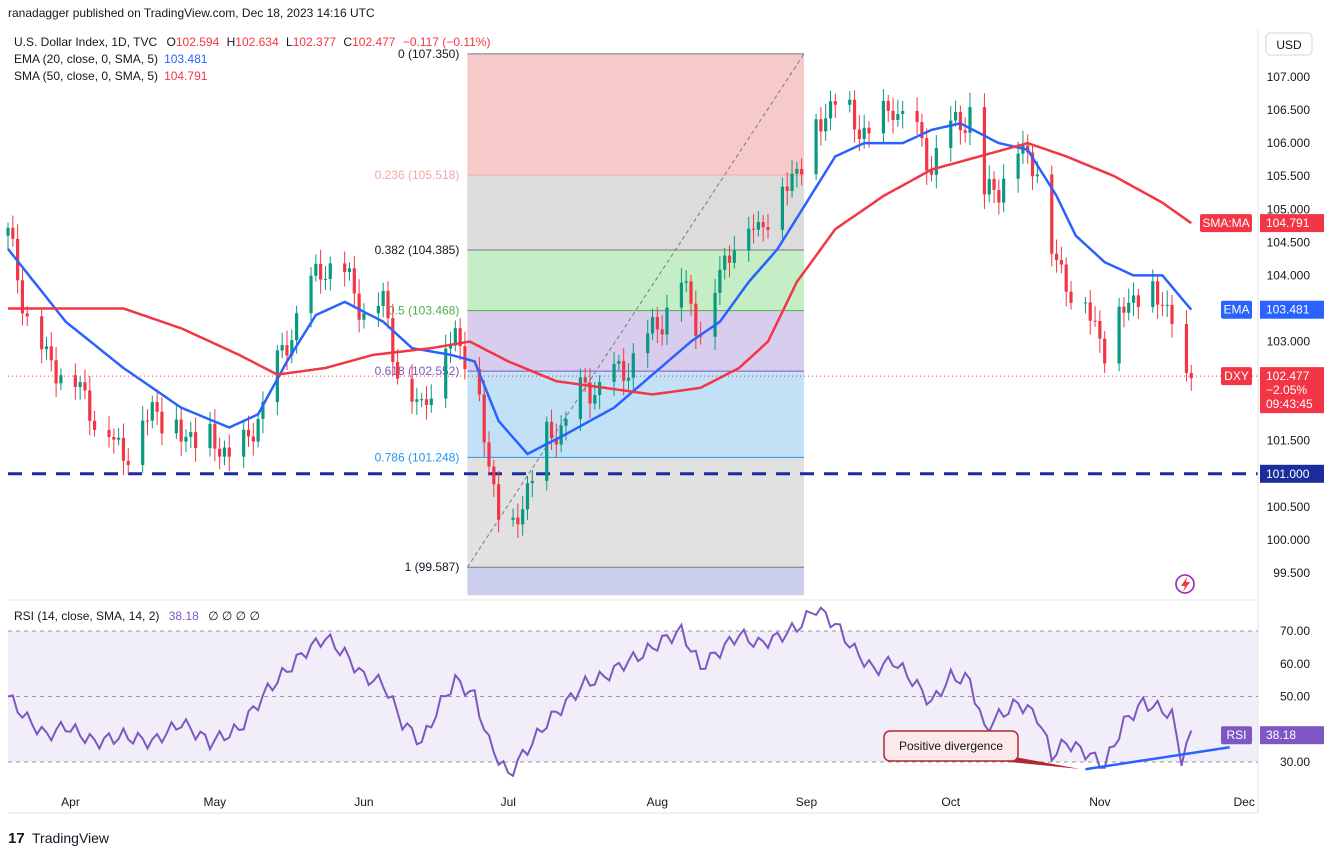 The height and width of the screenshot is (857, 1336). I want to click on rsi-tick-label: 70.00, so click(1295, 631).